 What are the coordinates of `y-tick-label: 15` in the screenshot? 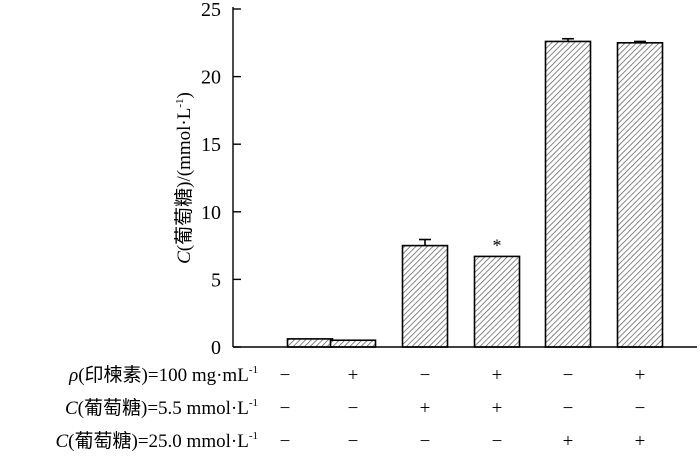 It's located at (211, 145).